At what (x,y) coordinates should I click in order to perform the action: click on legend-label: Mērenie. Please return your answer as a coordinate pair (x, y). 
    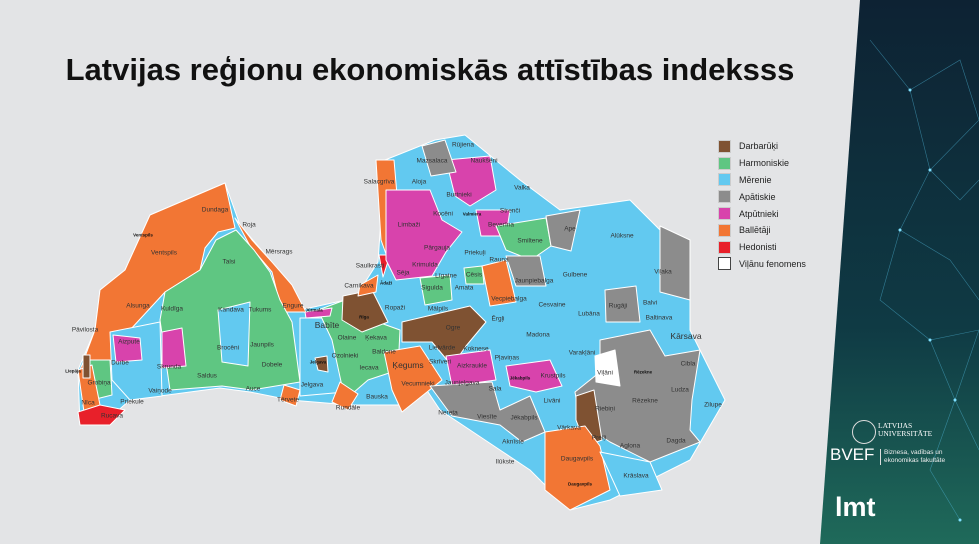
    Looking at the image, I should click on (755, 179).